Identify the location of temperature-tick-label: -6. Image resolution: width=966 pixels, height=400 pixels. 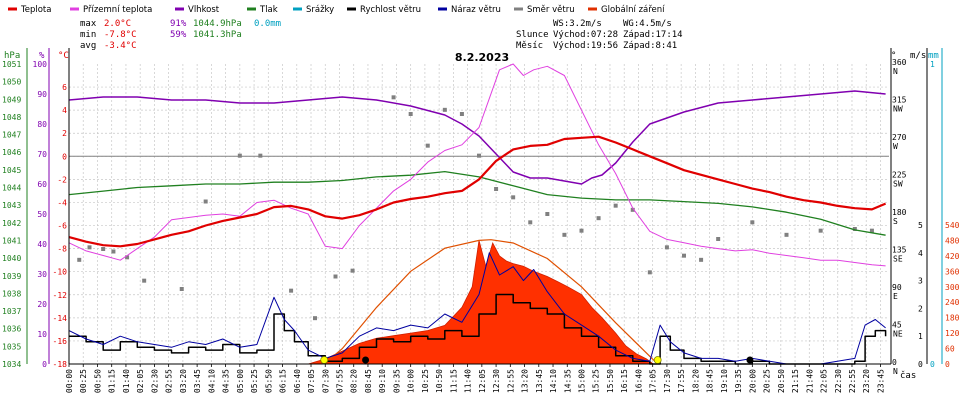
(62, 226).